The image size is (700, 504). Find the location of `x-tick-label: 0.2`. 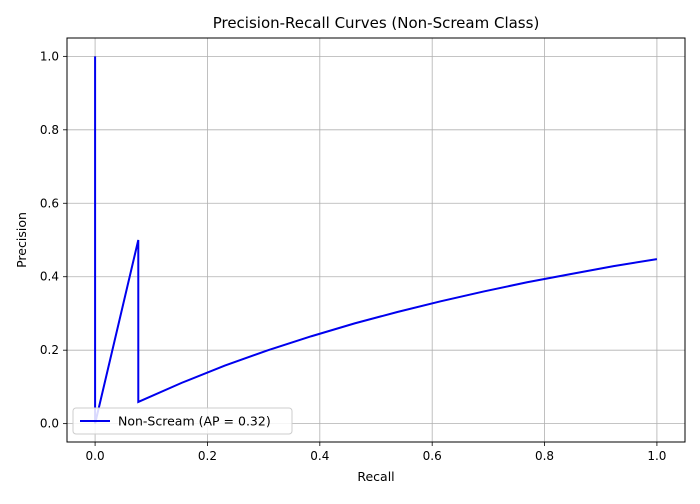

x-tick-label: 0.2 is located at coordinates (207, 456).